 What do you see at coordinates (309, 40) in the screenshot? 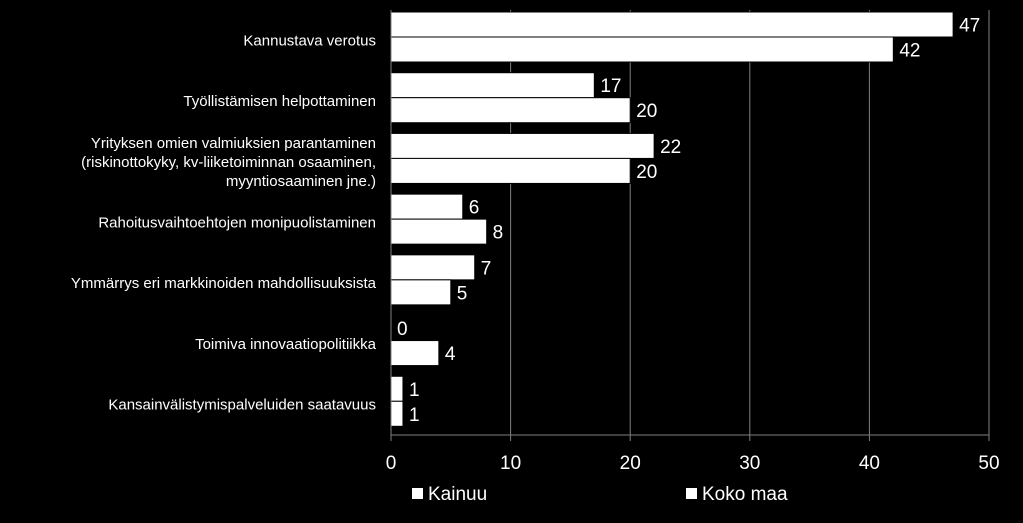
I see `category-label: Kannustava verotus` at bounding box center [309, 40].